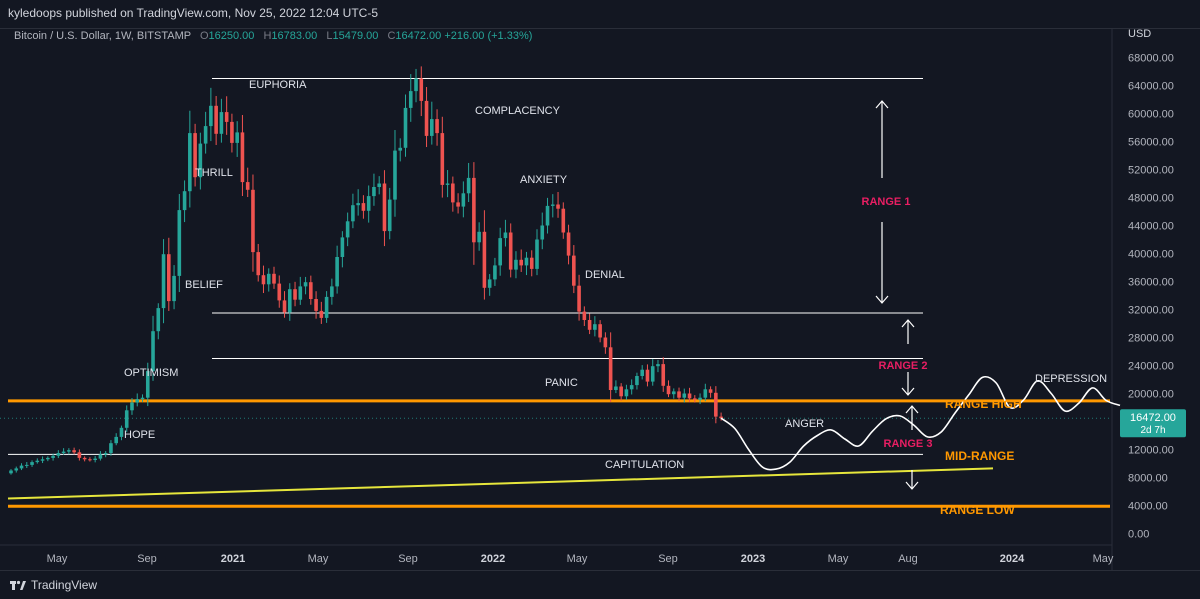 Image resolution: width=1200 pixels, height=599 pixels. What do you see at coordinates (1151, 339) in the screenshot?
I see `y-tick-label: 28000.00` at bounding box center [1151, 339].